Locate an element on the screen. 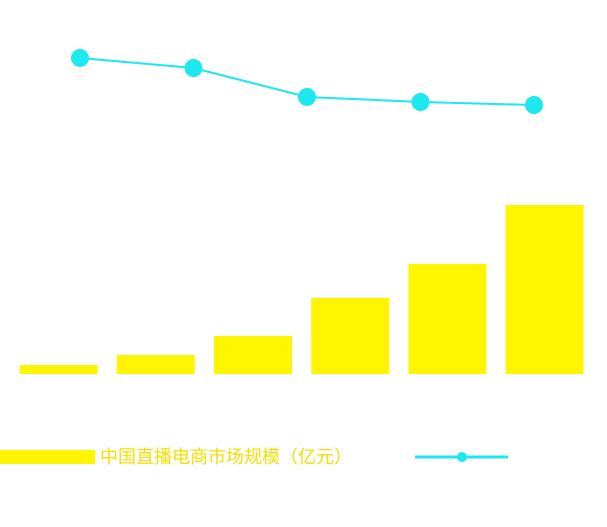 The image size is (607, 527). legend-dot is located at coordinates (462, 457).